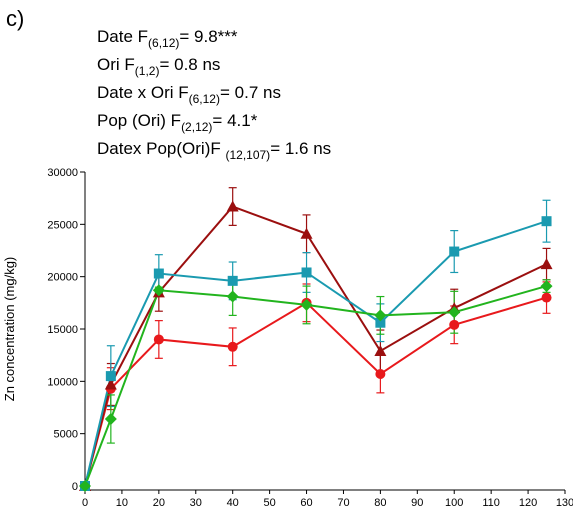 This screenshot has width=573, height=513. I want to click on y-tick-label: 30000, so click(62, 173).